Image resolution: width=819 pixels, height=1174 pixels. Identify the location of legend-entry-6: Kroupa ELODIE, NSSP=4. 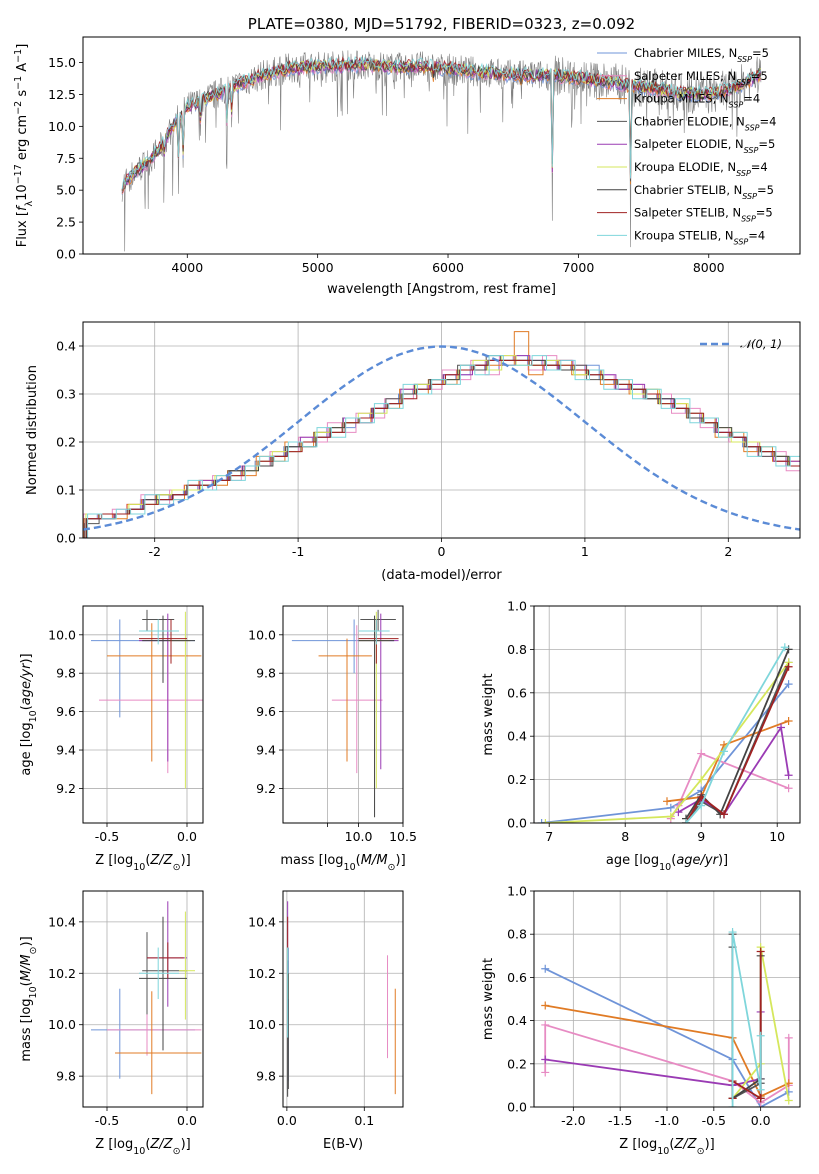
(701, 169).